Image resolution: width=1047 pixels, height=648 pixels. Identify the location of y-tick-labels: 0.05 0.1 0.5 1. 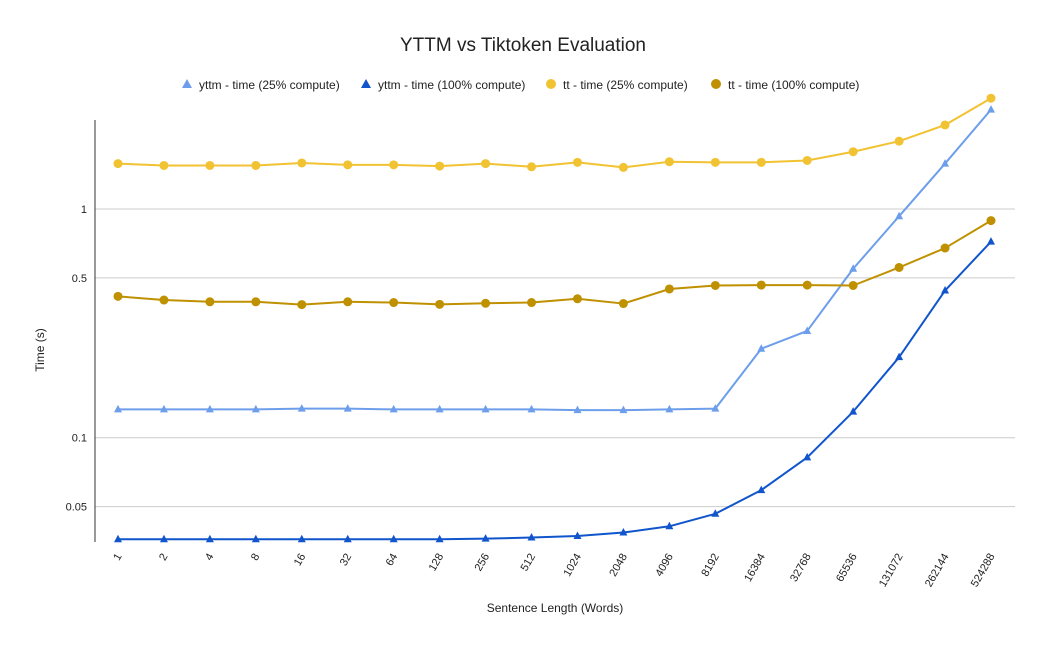
(76, 359).